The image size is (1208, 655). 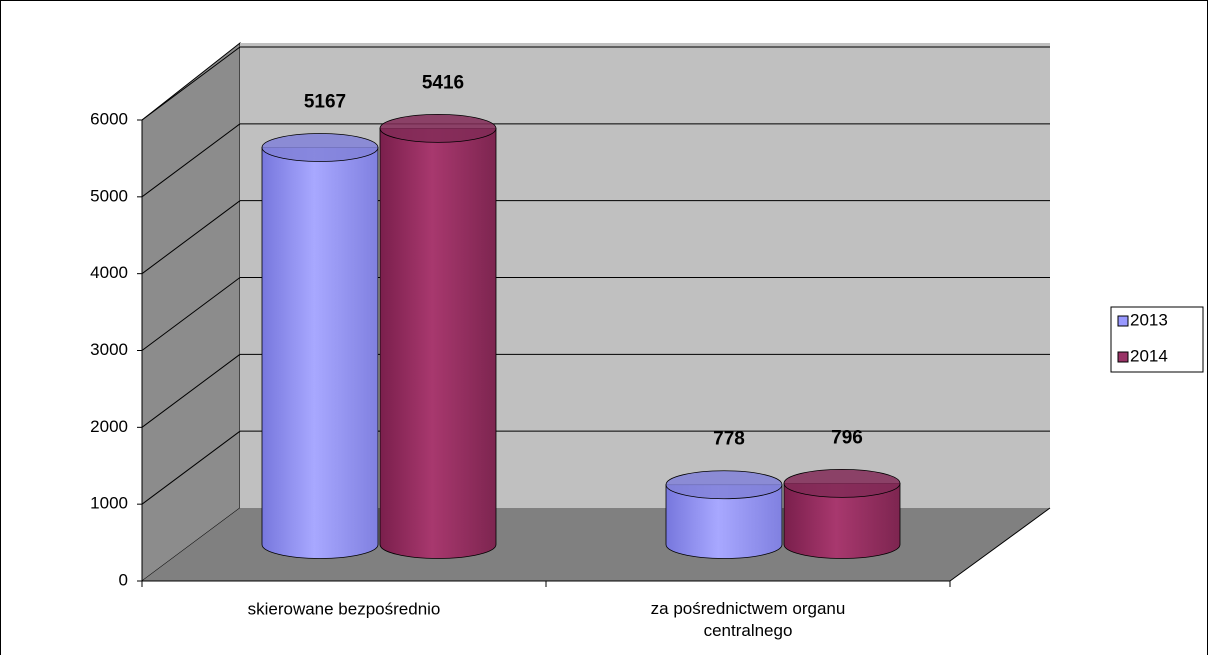 I want to click on x-tick-label: skierowane bezpośrednio, so click(x=344, y=608).